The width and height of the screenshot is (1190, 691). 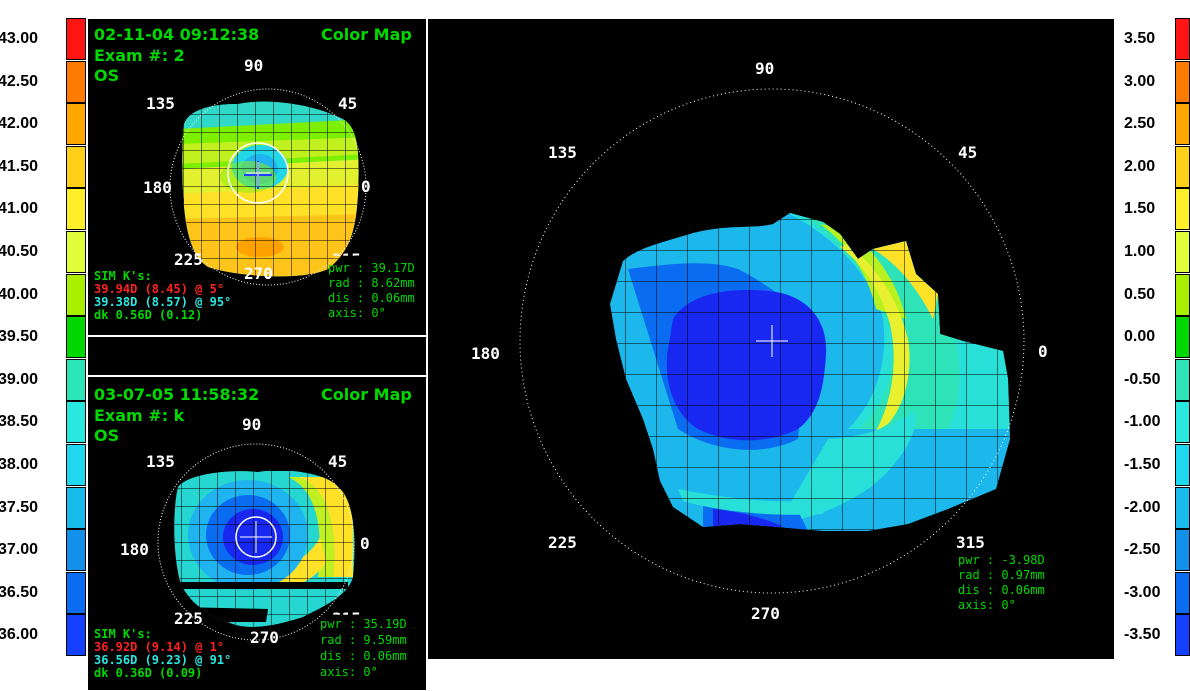 I want to click on left-scale-label: 40.00, so click(x=19, y=294).